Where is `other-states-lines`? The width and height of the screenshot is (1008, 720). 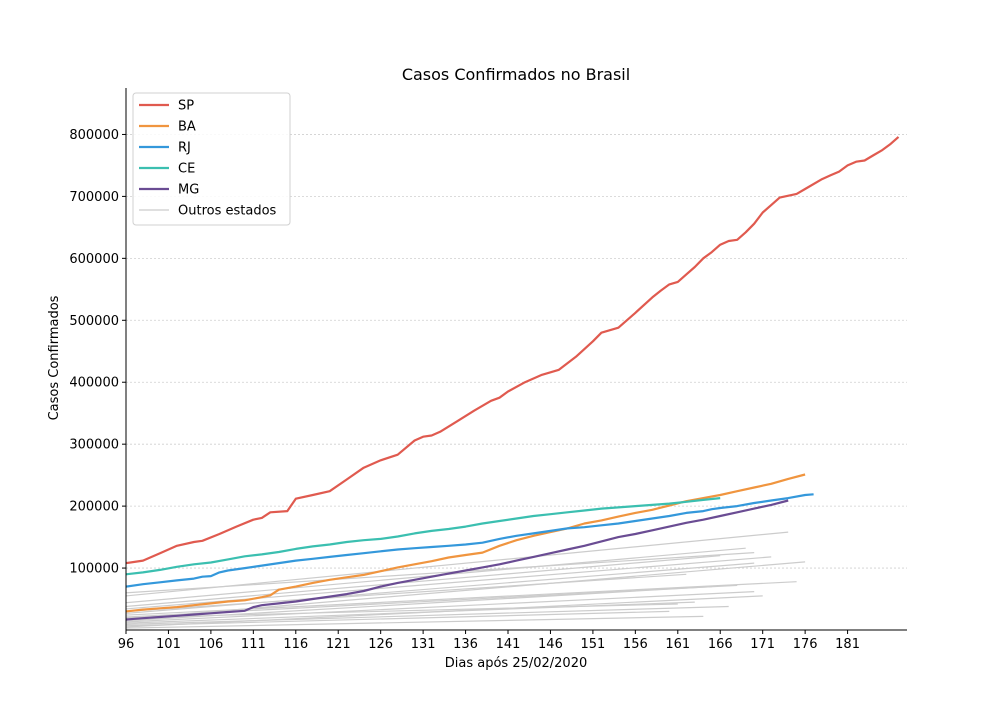 other-states-lines is located at coordinates (465, 580).